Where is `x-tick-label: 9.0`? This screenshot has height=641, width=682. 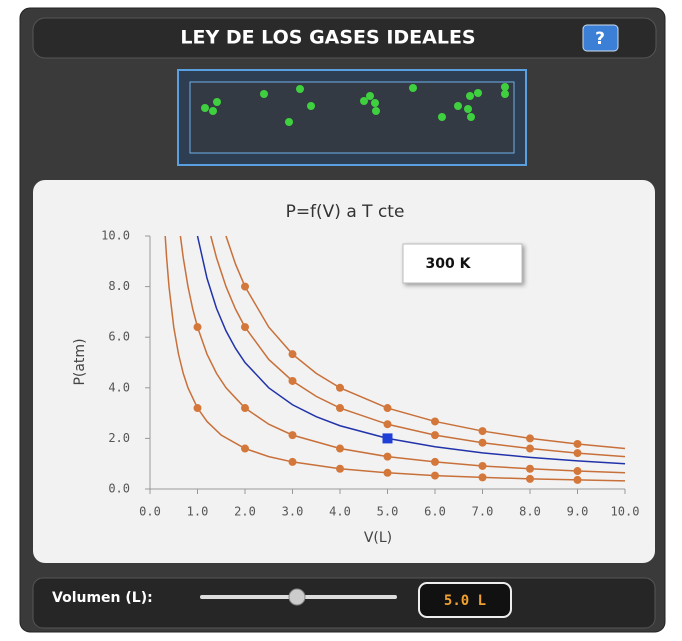
x-tick-label: 9.0 is located at coordinates (578, 512).